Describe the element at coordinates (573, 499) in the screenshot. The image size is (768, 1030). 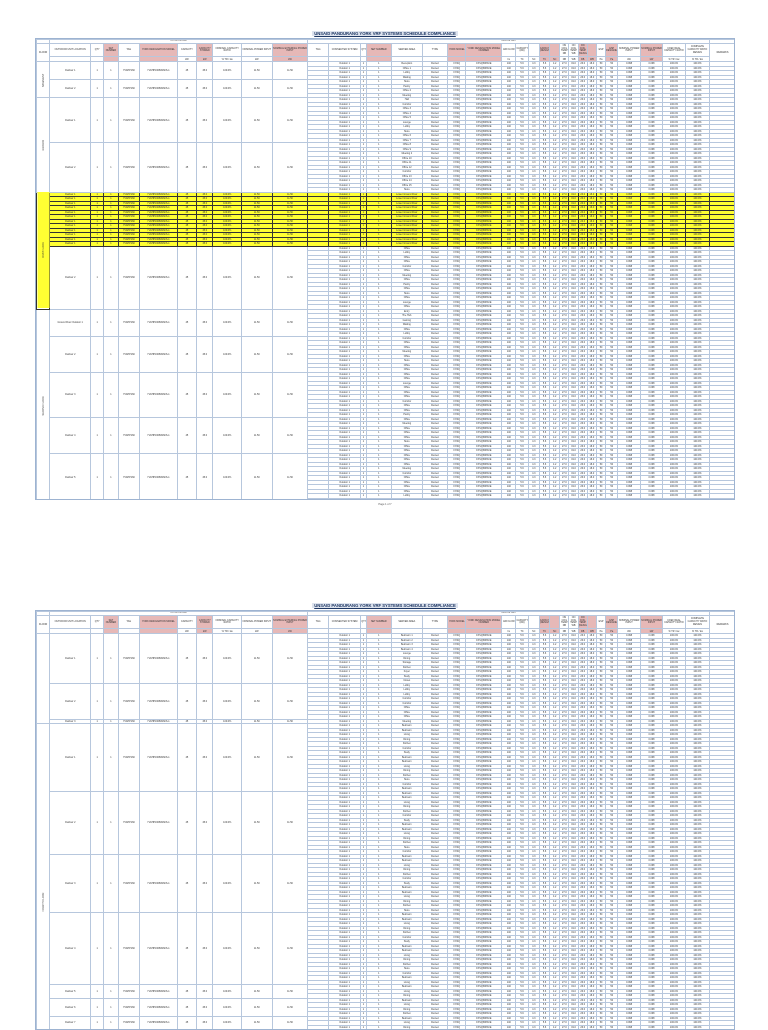
I see `indoor-unit-cell: 19.0` at that location.